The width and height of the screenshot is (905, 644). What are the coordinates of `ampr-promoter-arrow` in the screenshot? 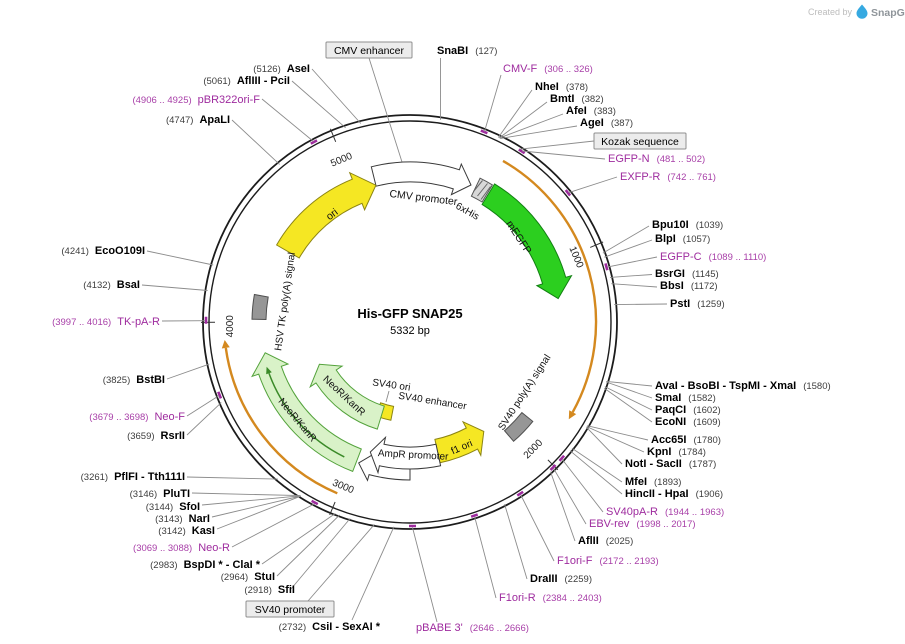 It's located at (405, 455).